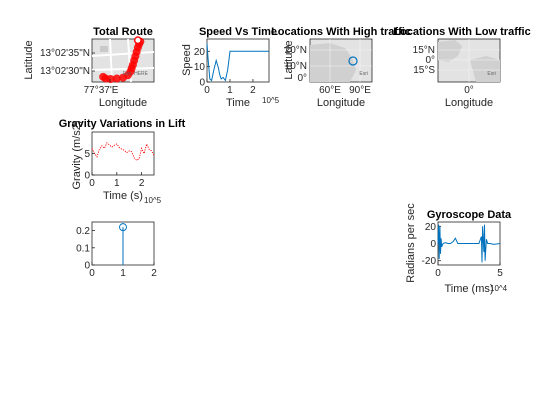 This screenshot has height=420, width=560. I want to click on gyroscope-ytick-label: -20, so click(429, 261).